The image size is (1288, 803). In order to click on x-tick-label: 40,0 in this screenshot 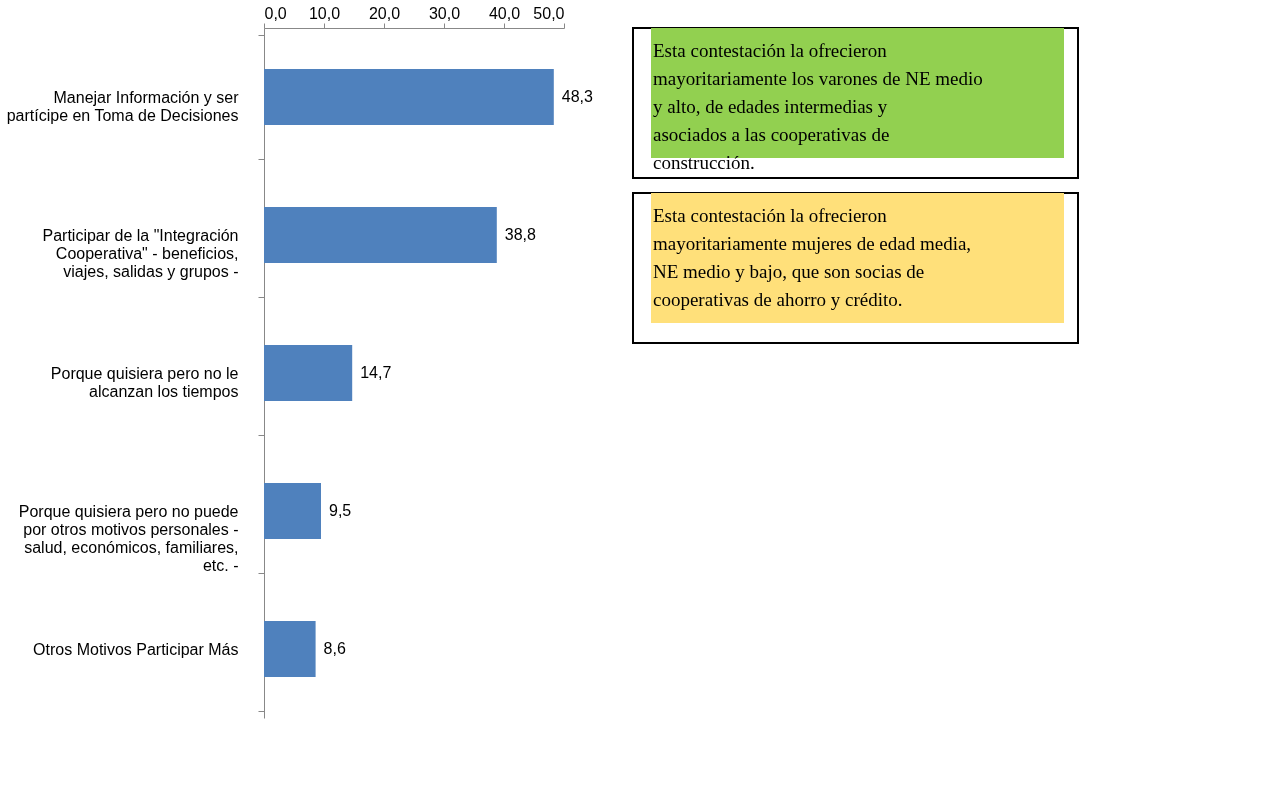, I will do `click(504, 13)`.